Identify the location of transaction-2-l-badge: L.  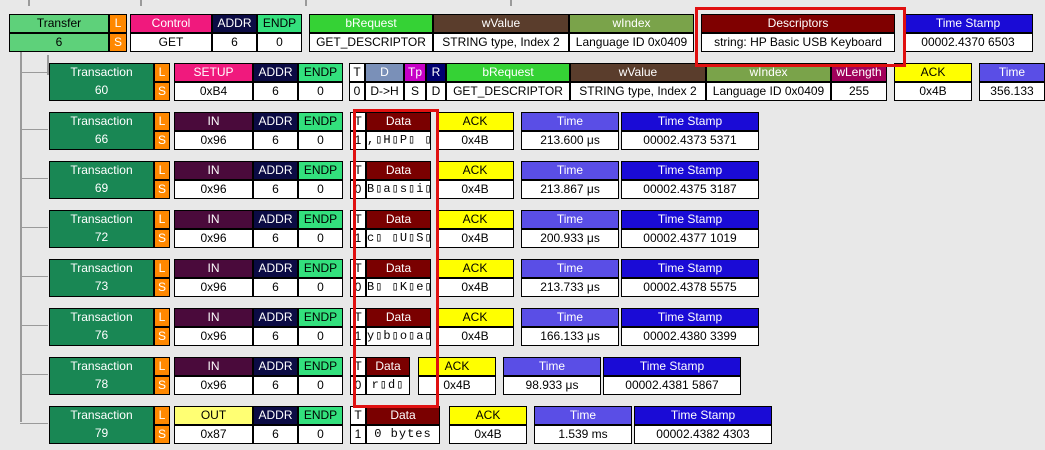
(162, 219).